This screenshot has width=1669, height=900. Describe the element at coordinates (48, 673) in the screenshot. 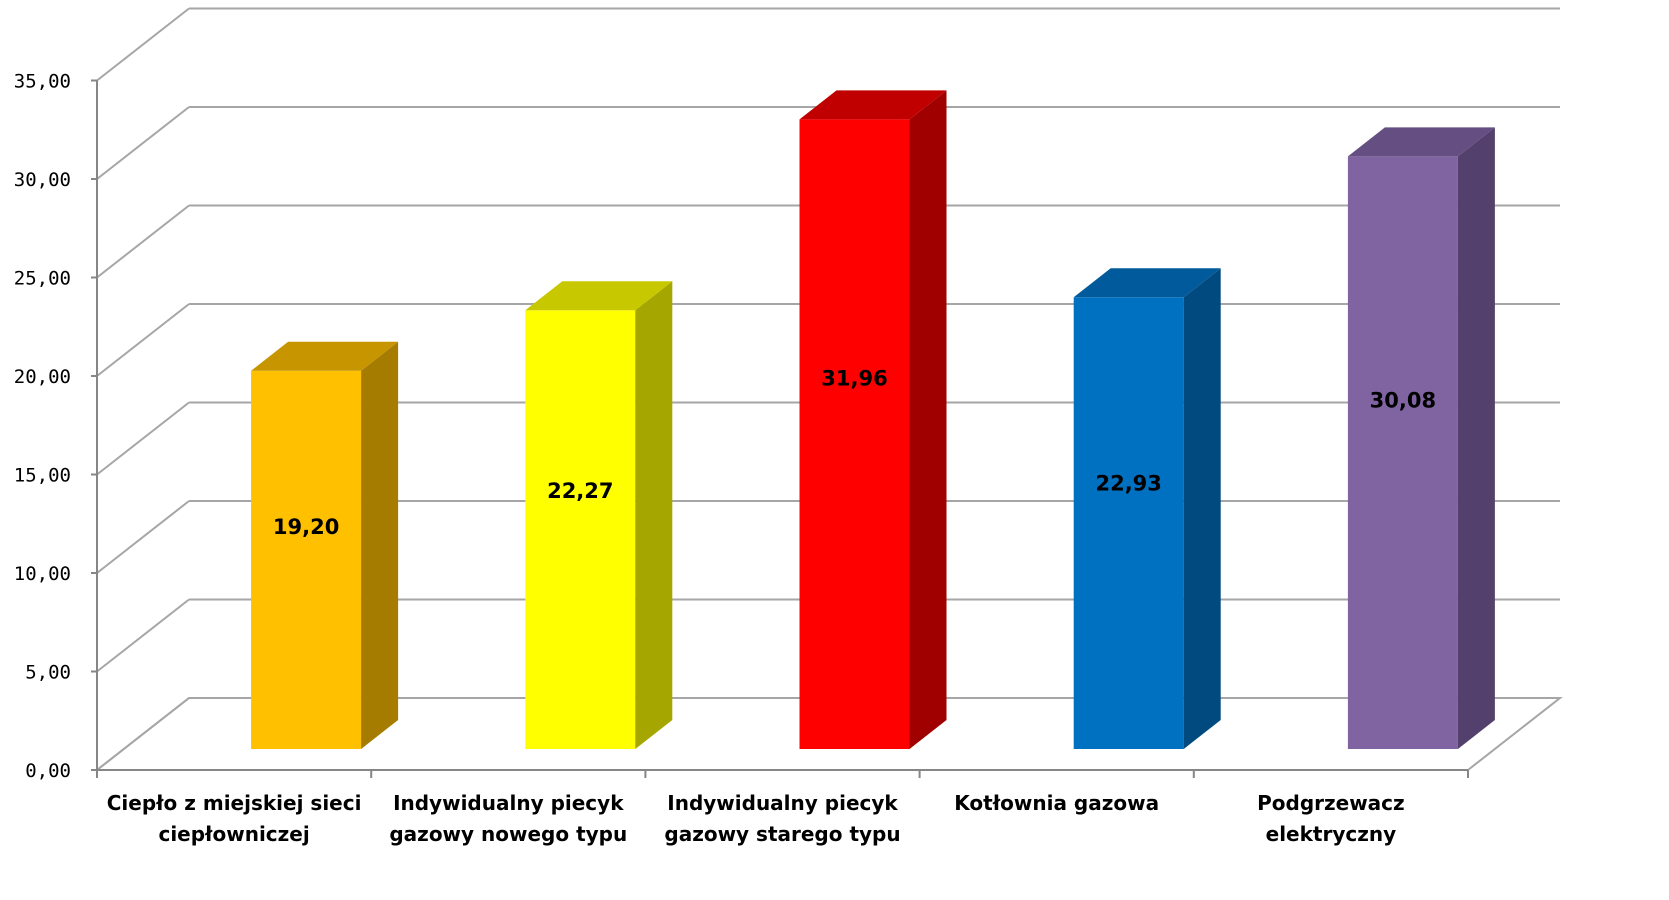

I see `y-tick-label: 5,00` at that location.